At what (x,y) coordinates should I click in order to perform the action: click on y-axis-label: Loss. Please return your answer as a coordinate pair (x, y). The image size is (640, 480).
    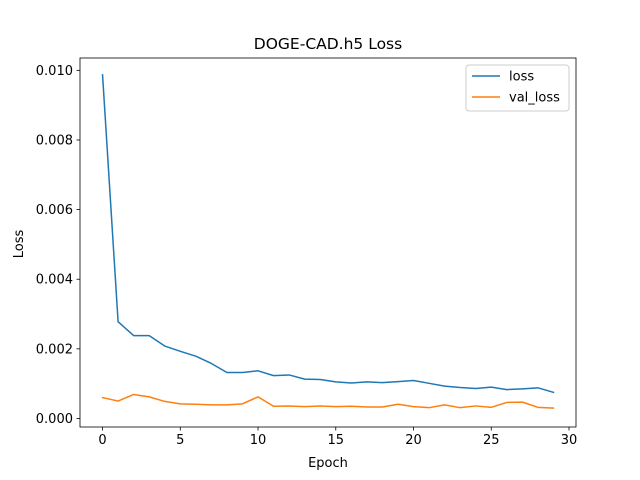
    Looking at the image, I should click on (19, 244).